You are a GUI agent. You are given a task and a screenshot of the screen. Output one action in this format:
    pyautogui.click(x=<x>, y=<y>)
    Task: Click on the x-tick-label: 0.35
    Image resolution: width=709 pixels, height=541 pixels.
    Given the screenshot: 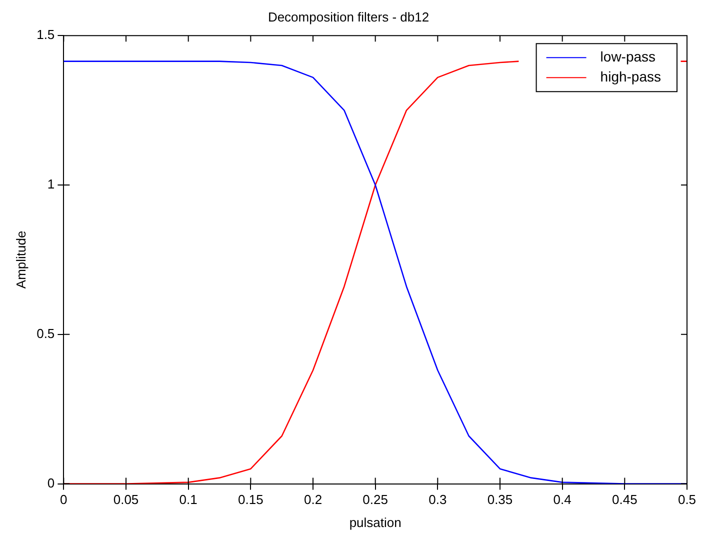 What is the action you would take?
    pyautogui.click(x=500, y=500)
    